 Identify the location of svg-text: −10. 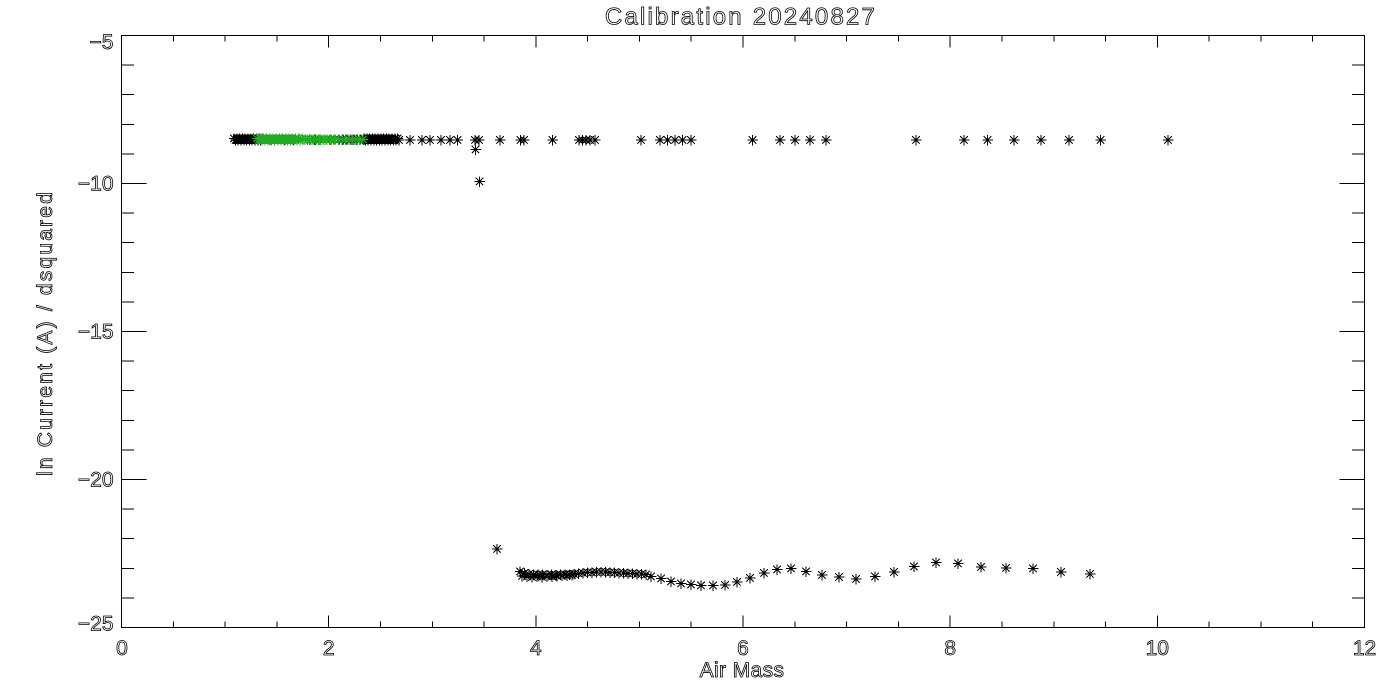
(96, 184).